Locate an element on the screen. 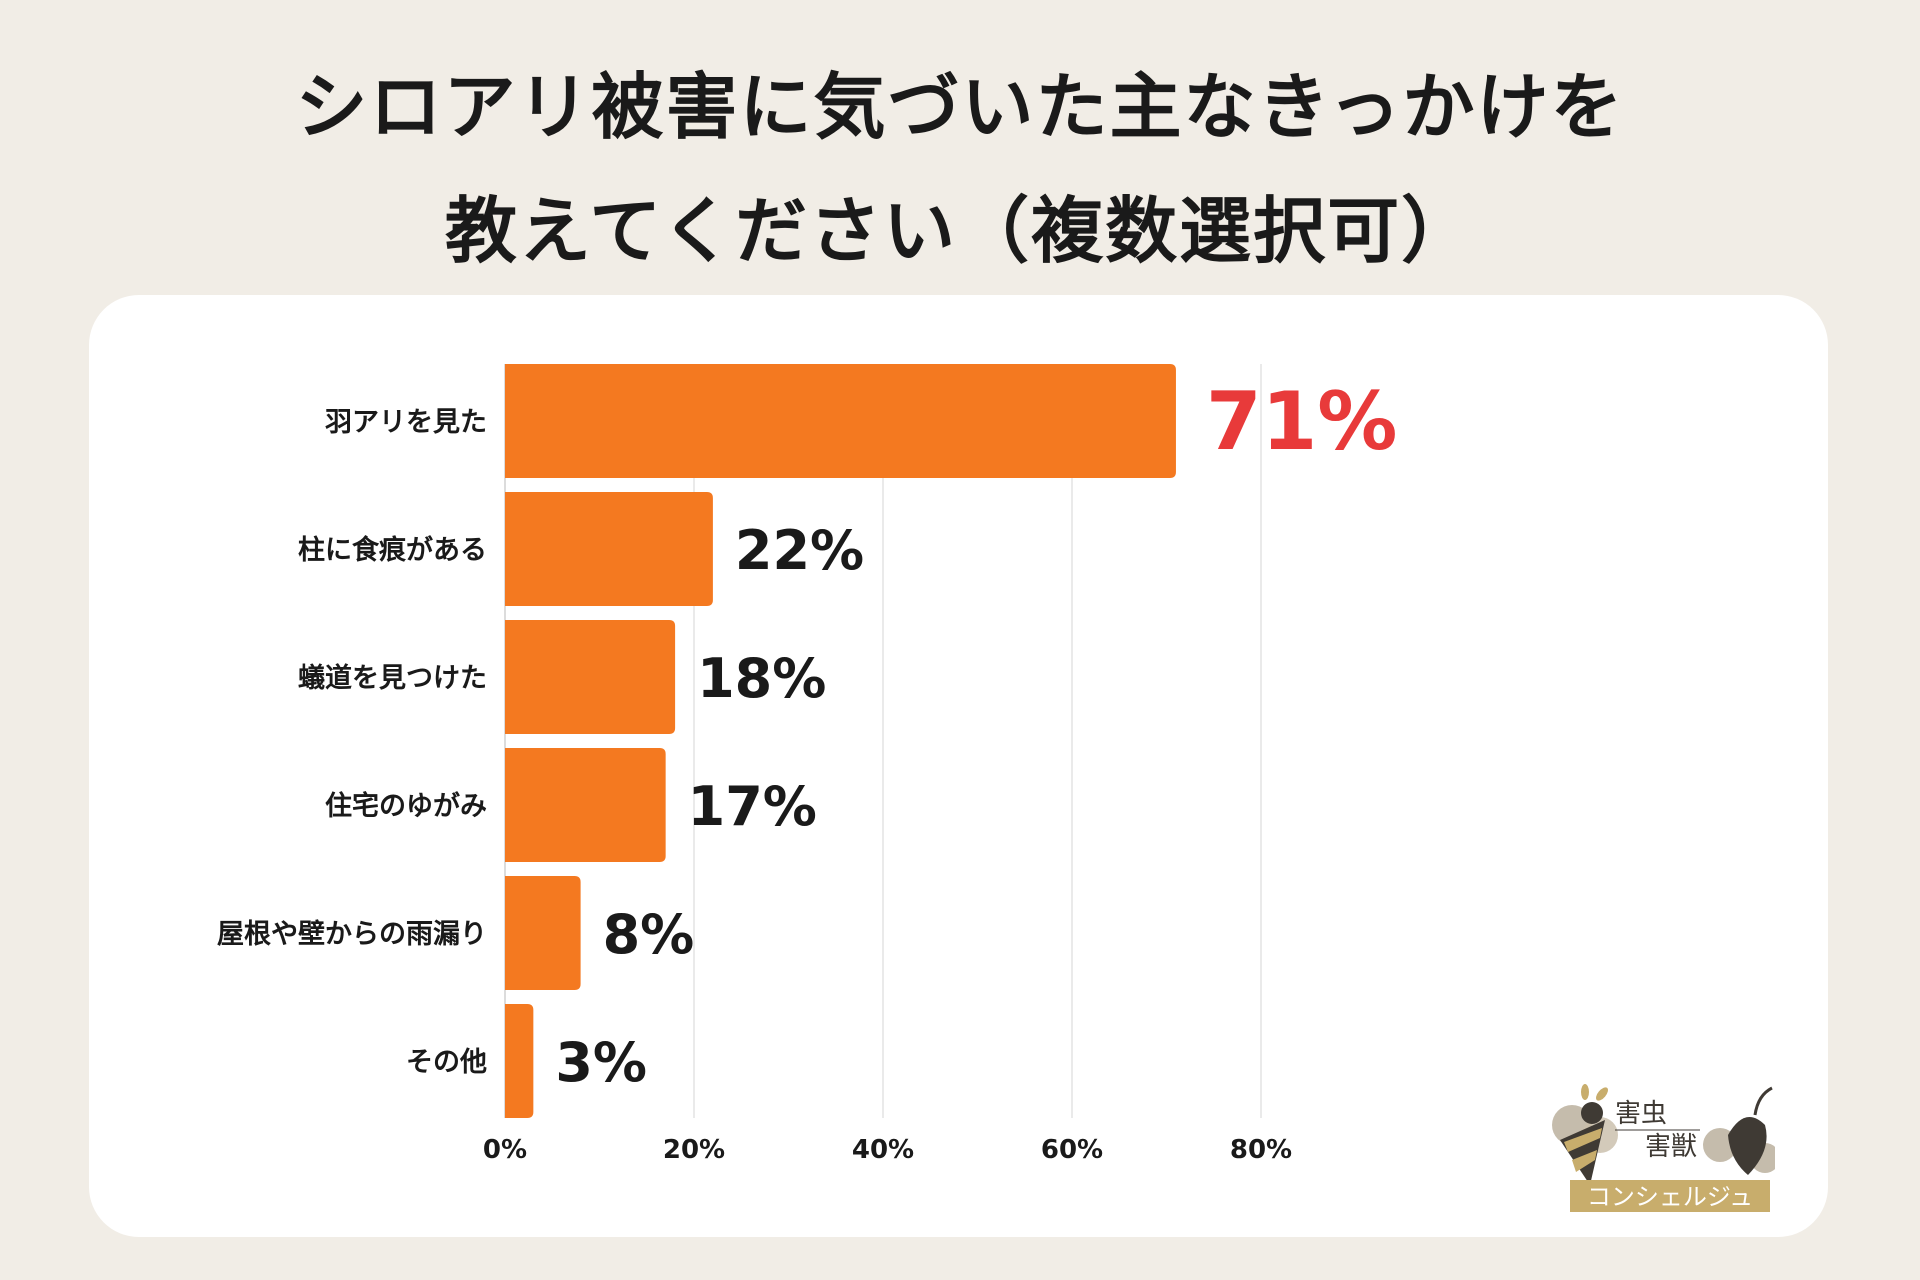 The image size is (1920, 1280). bee-icon is located at coordinates (1585, 1134).